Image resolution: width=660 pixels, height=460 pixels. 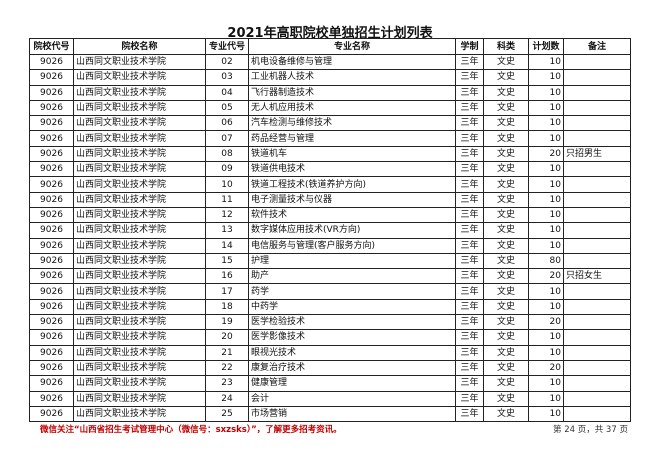 I want to click on table-row: 9026 山西同文职业技术学院 17 药学 三年 文史 10, so click(x=330, y=291).